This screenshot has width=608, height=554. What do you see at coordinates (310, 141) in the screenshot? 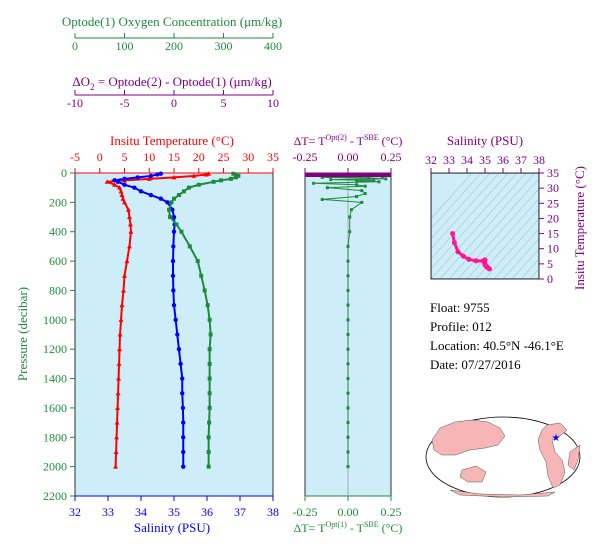
I see `dt-top-a: ΔT= T` at bounding box center [310, 141].